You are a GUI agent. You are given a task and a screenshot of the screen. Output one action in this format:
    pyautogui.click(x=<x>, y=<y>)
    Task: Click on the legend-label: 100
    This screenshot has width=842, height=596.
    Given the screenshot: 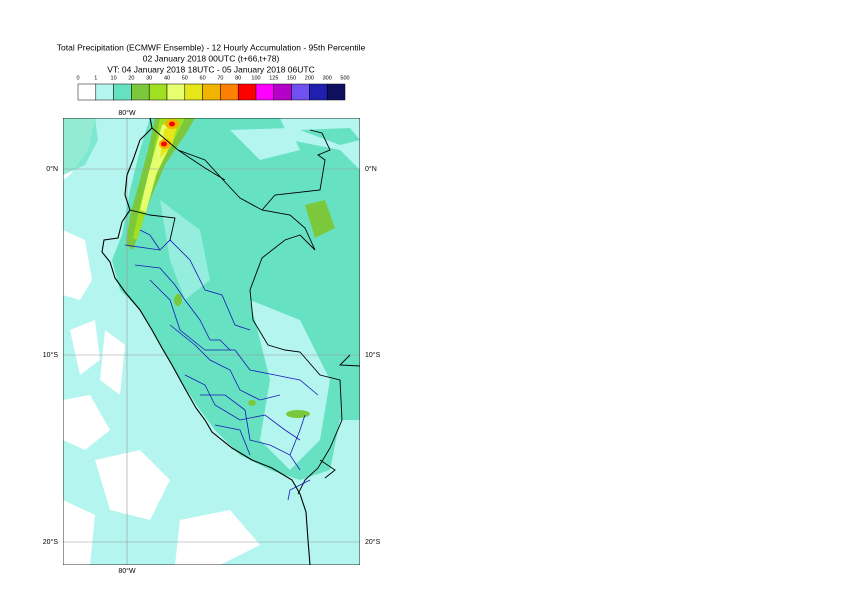 What is the action you would take?
    pyautogui.click(x=255, y=78)
    